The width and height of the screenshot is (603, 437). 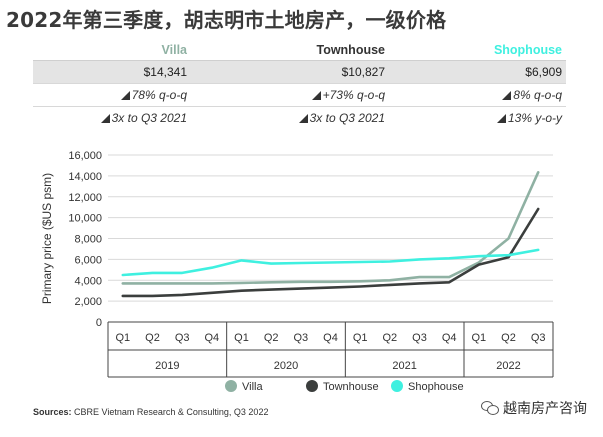 I want to click on year-label: 2021, so click(x=404, y=366).